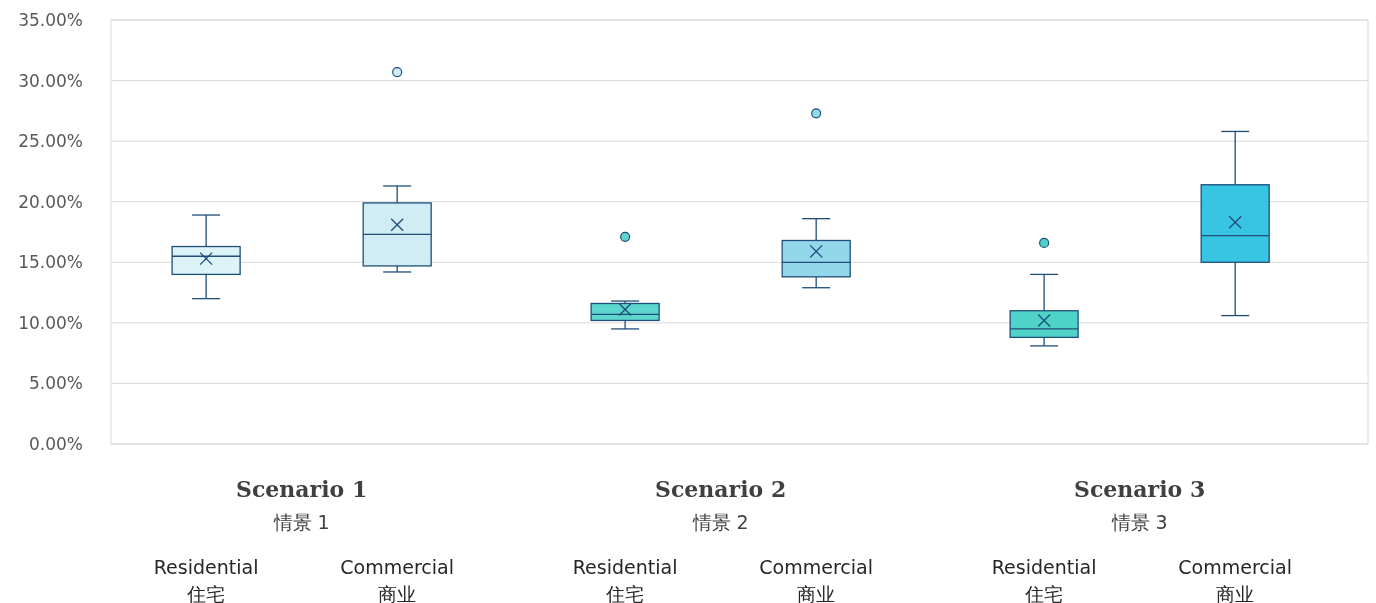  What do you see at coordinates (302, 504) in the screenshot?
I see `text: Scenario 1 情景 1` at bounding box center [302, 504].